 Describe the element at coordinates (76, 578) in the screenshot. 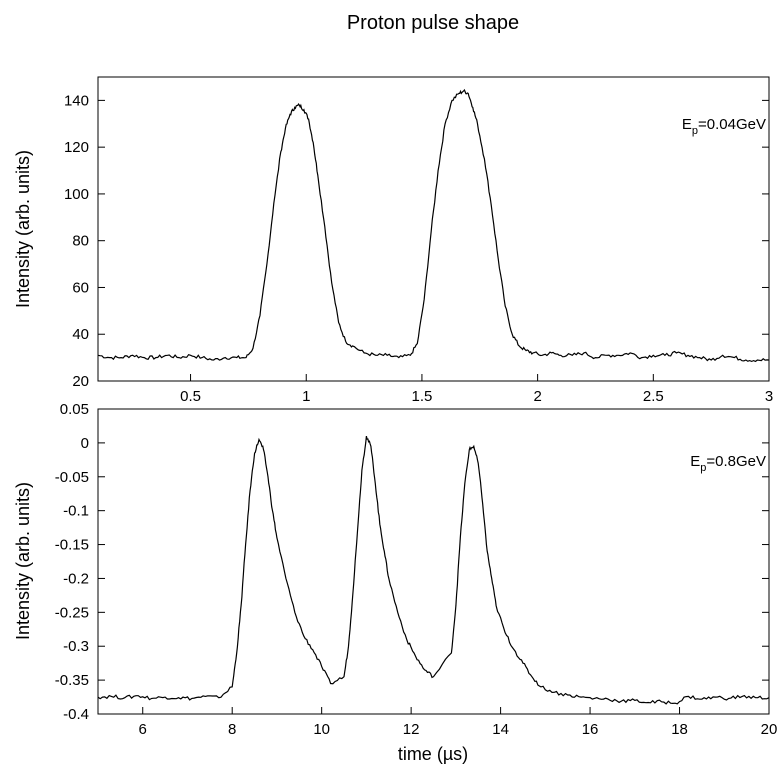

I see `bottom-y-tick-label: -0.2` at that location.